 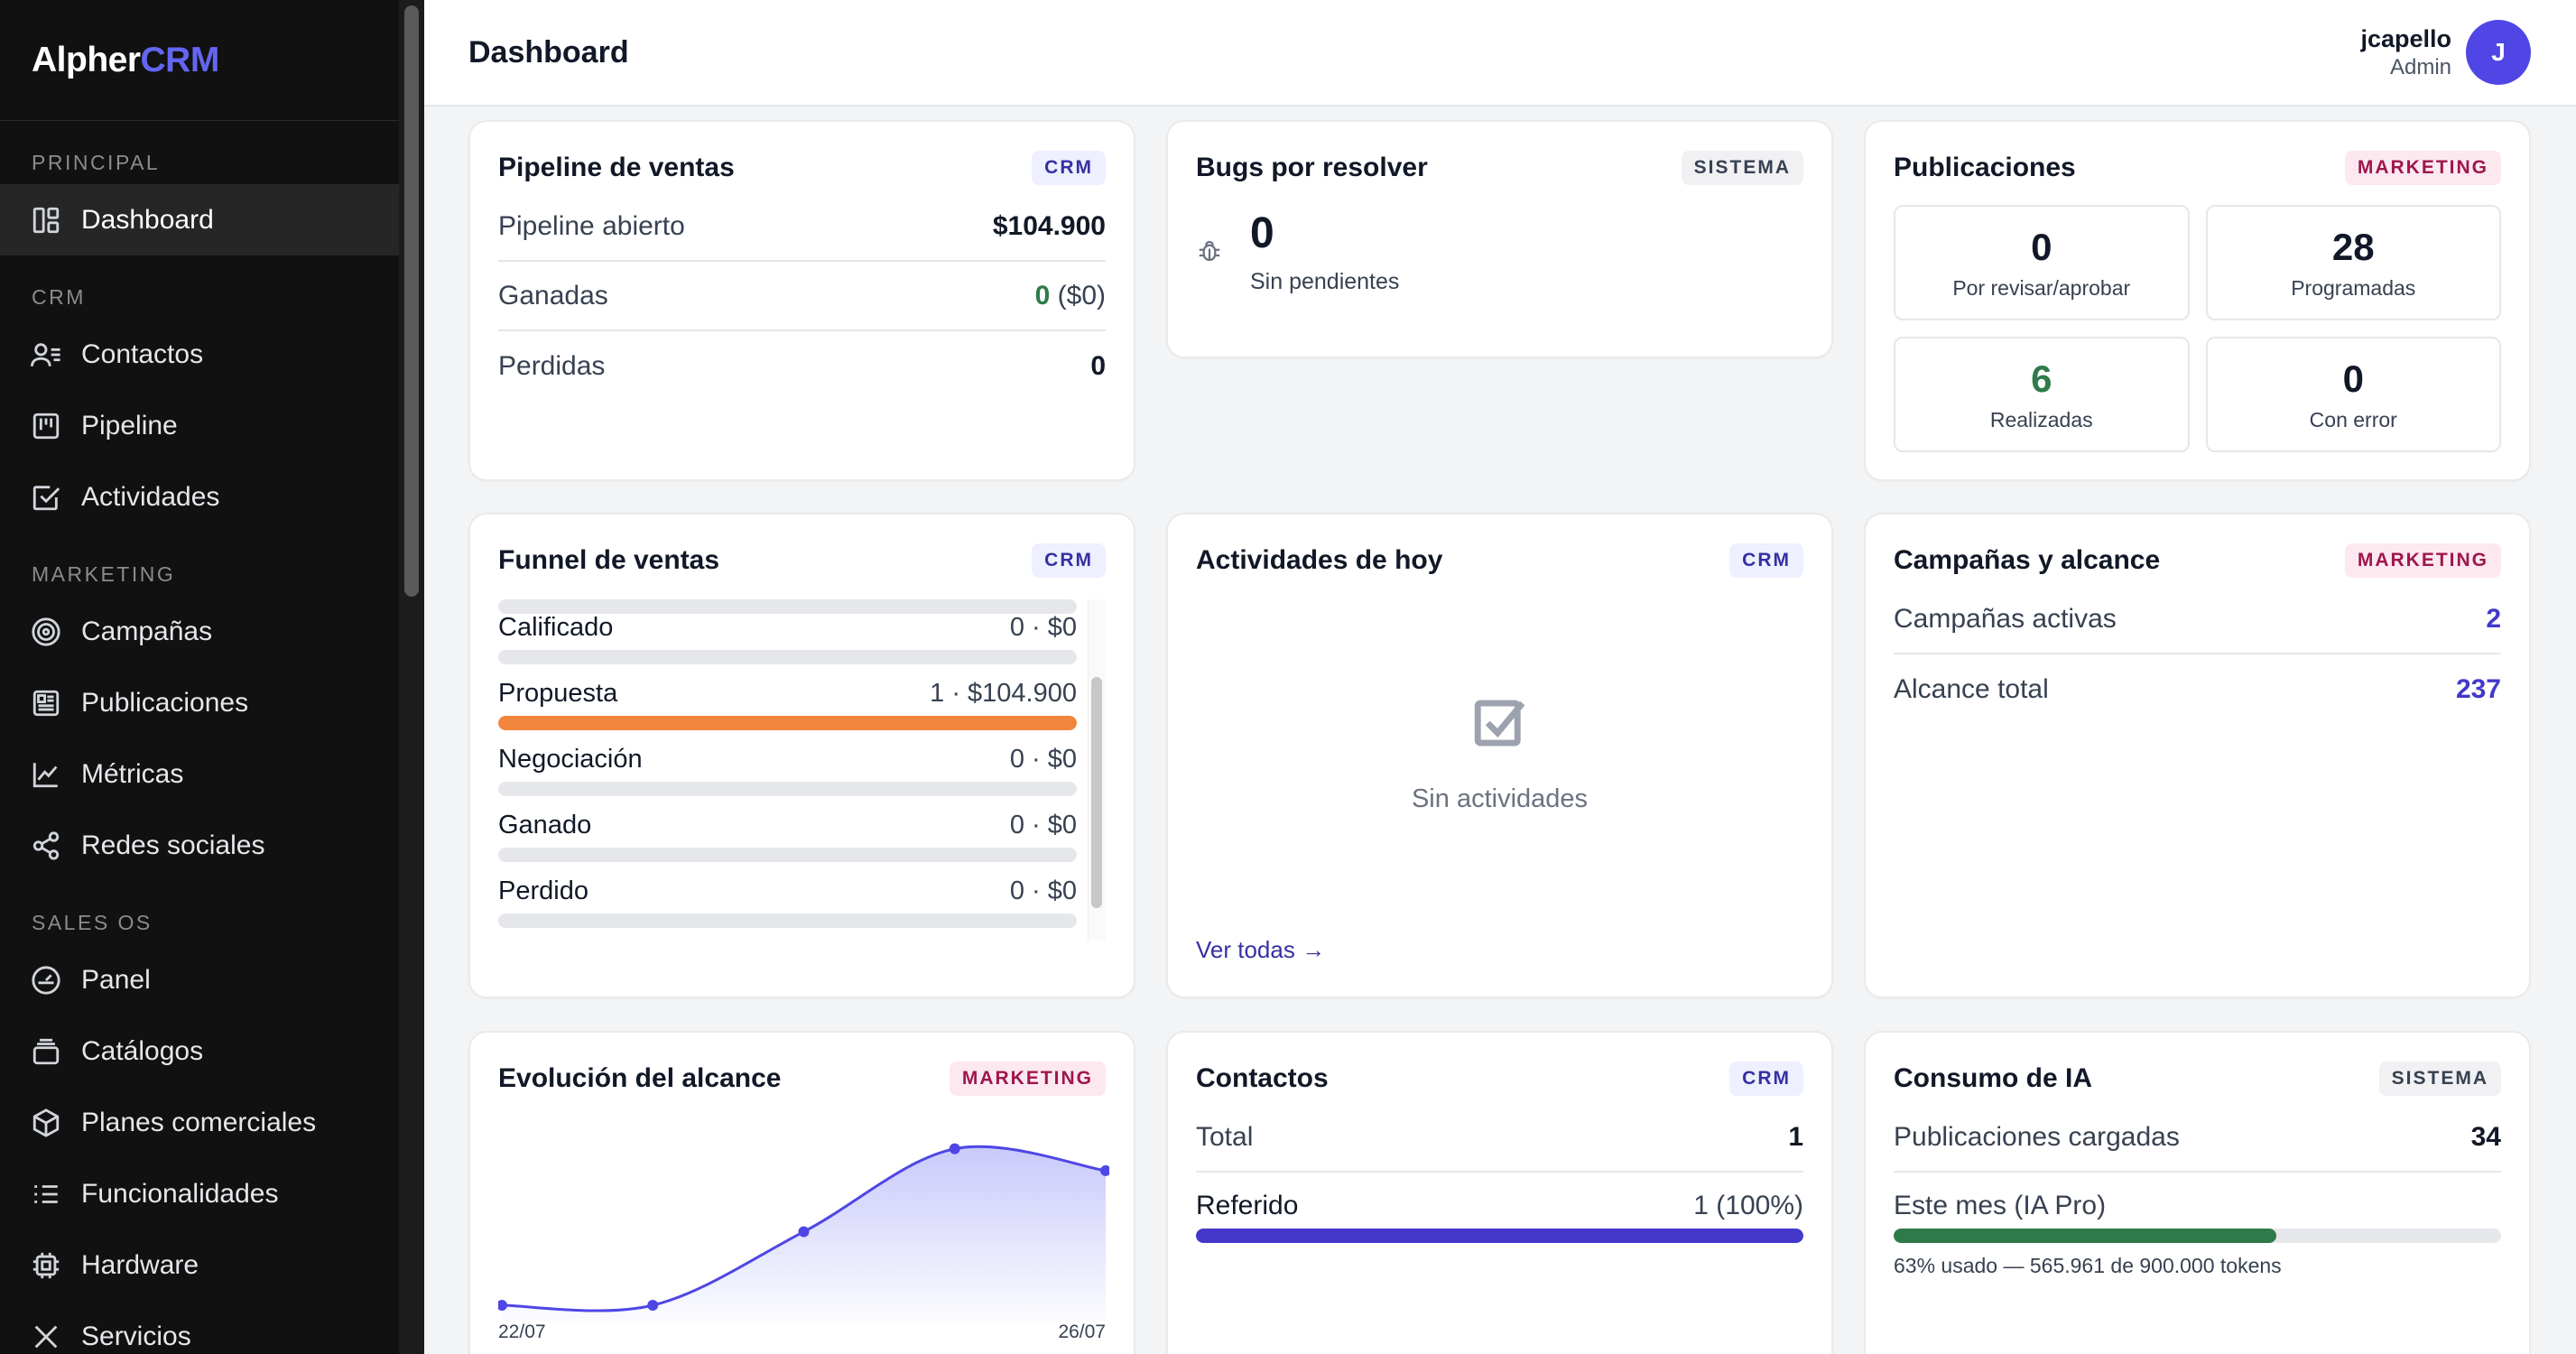 What do you see at coordinates (199, 354) in the screenshot?
I see `sidebar-item-contactos: Contactos` at bounding box center [199, 354].